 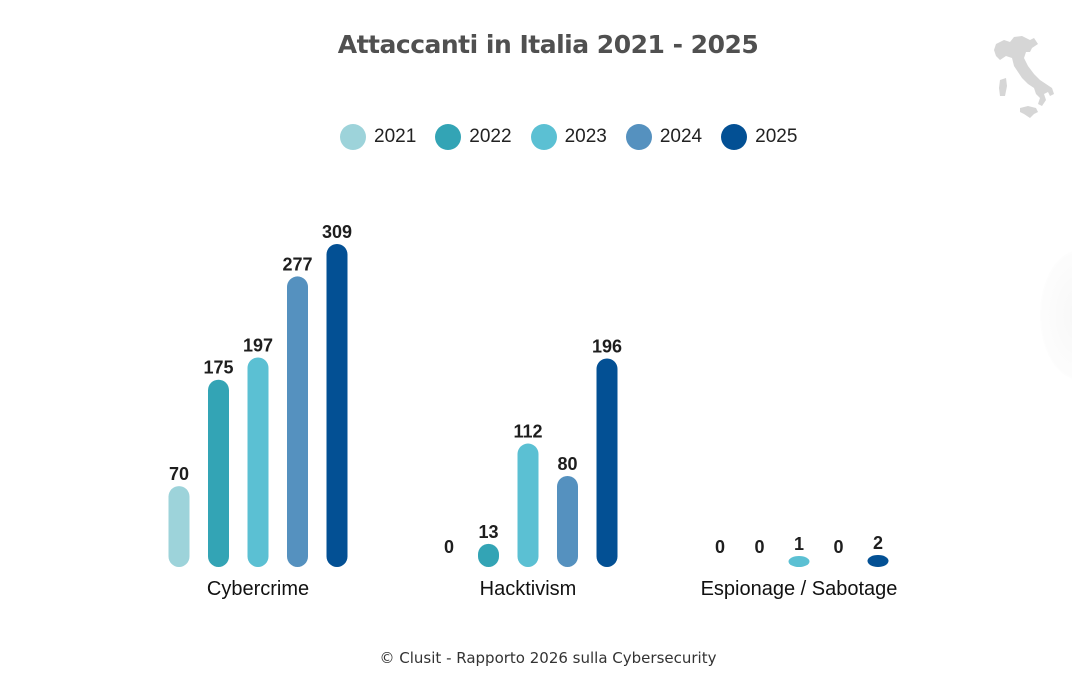 What do you see at coordinates (548, 44) in the screenshot?
I see `chart-title: Attaccanti in Italia 2021 - 2025` at bounding box center [548, 44].